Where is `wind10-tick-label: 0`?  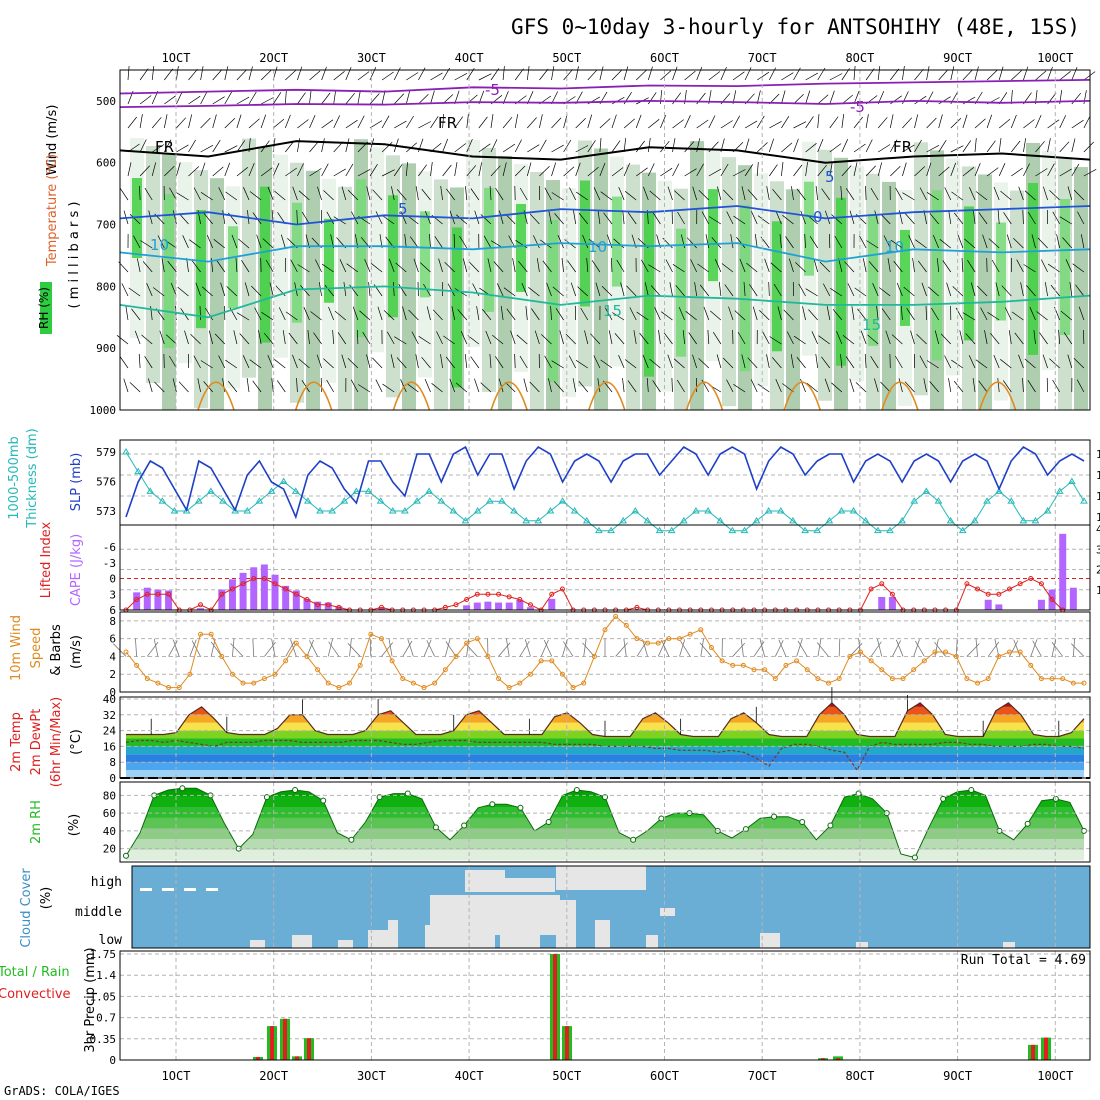
wind10-tick-label: 0 is located at coordinates (112, 692).